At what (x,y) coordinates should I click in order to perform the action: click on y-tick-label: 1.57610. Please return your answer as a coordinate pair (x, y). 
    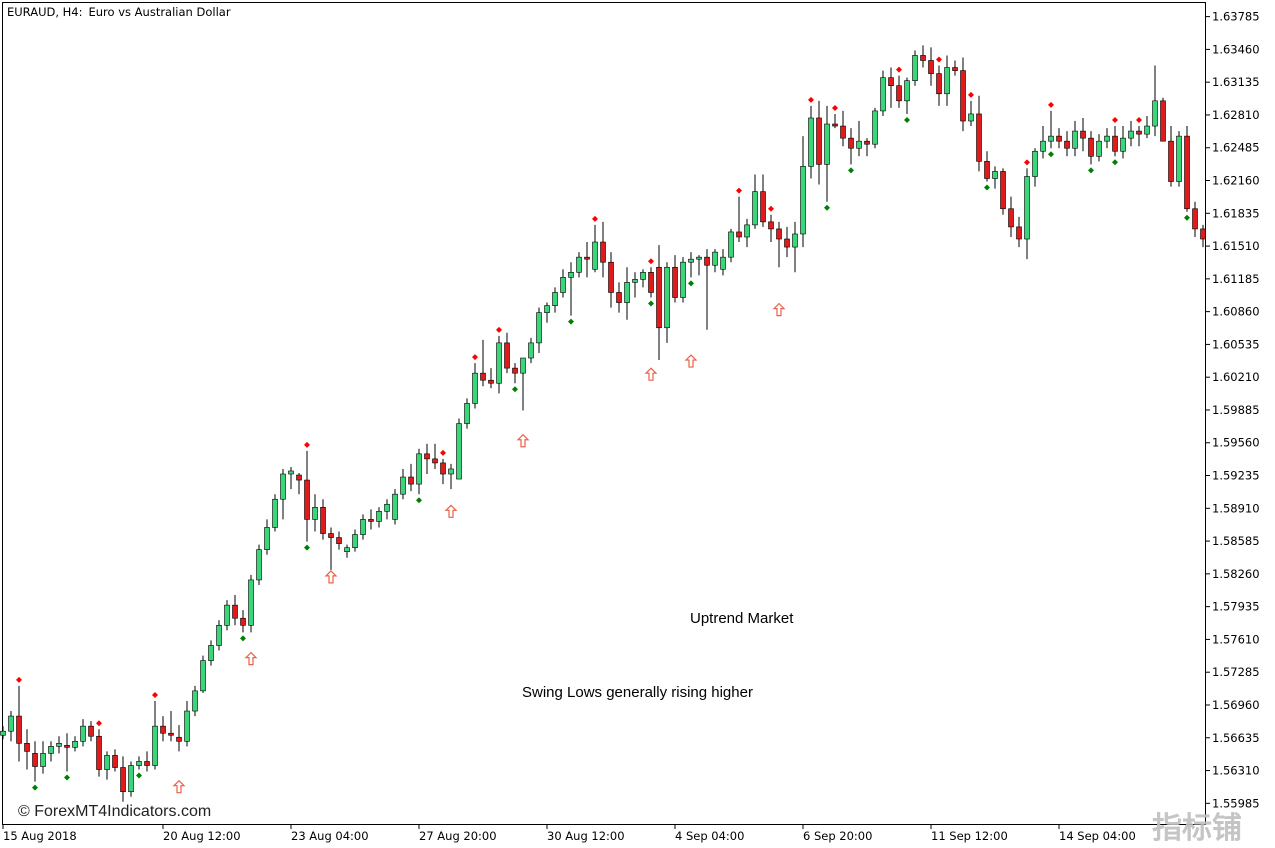
    Looking at the image, I should click on (1236, 639).